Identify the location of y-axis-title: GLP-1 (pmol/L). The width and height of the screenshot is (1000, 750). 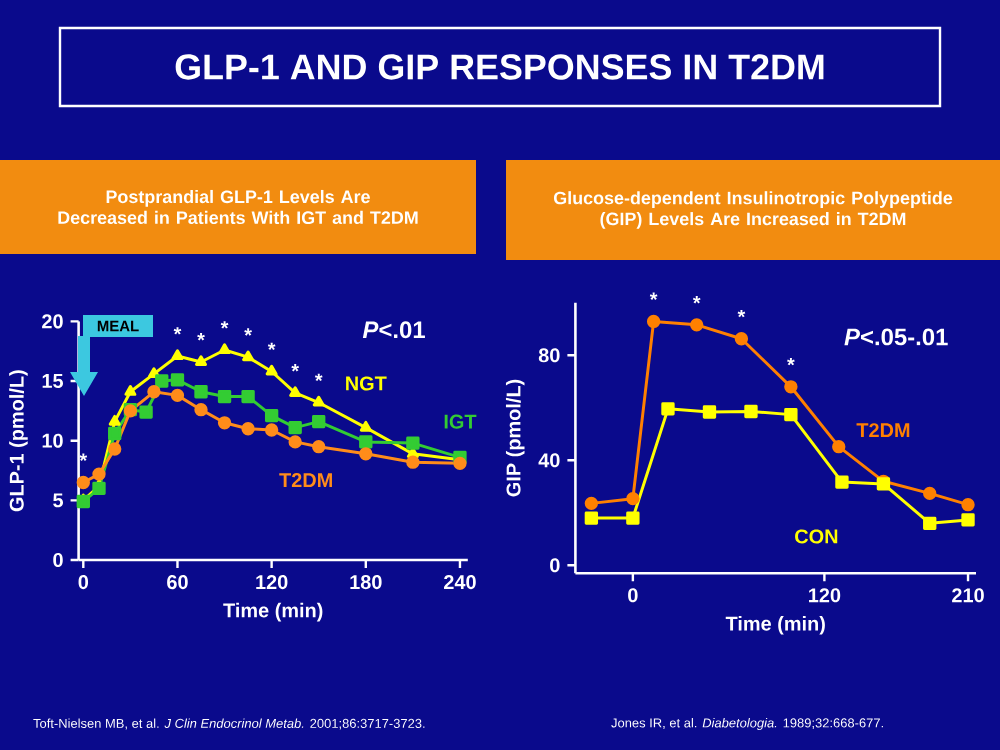
(18, 441).